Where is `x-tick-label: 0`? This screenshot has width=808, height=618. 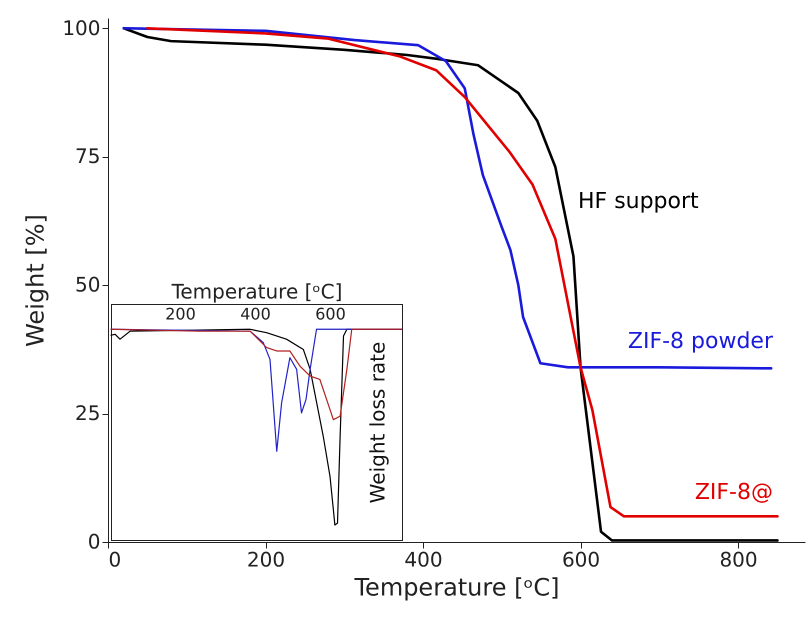
x-tick-label: 0 is located at coordinates (115, 560).